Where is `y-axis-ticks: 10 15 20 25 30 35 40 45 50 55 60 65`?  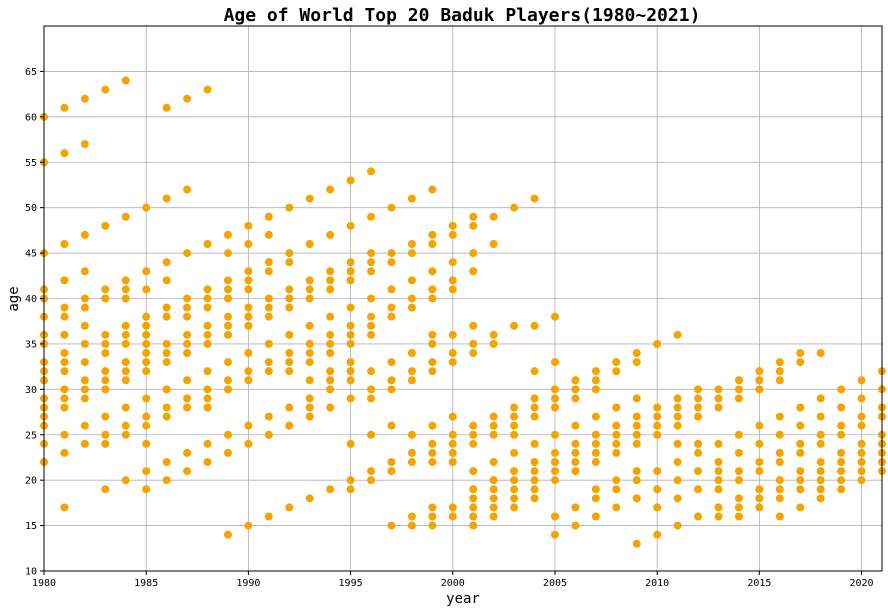
y-axis-ticks: 10 15 20 25 30 35 40 45 50 55 60 65 is located at coordinates (34, 322).